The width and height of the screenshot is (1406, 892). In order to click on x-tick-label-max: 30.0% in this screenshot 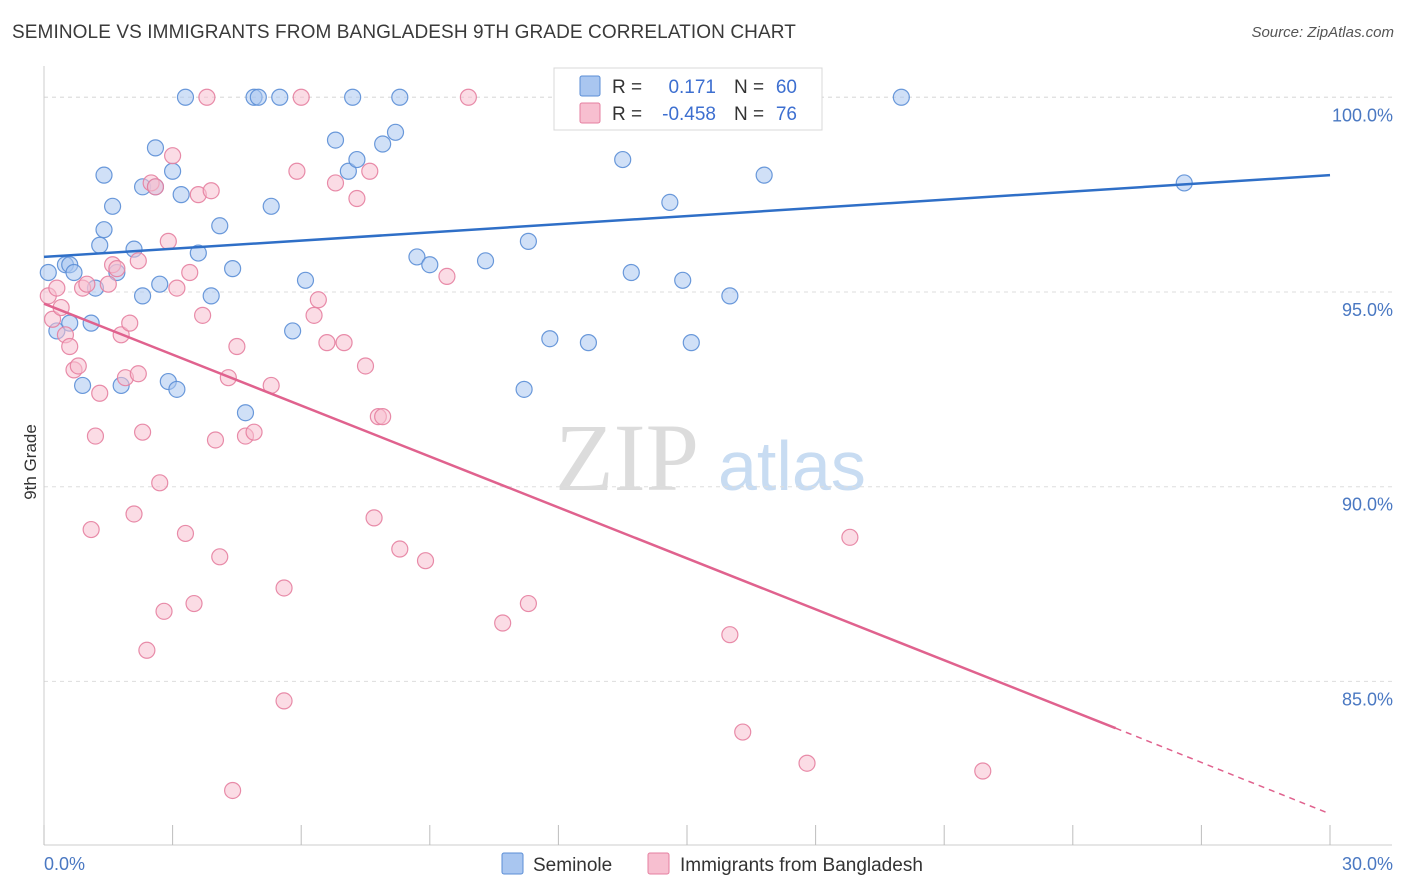, I will do `click(1367, 864)`.